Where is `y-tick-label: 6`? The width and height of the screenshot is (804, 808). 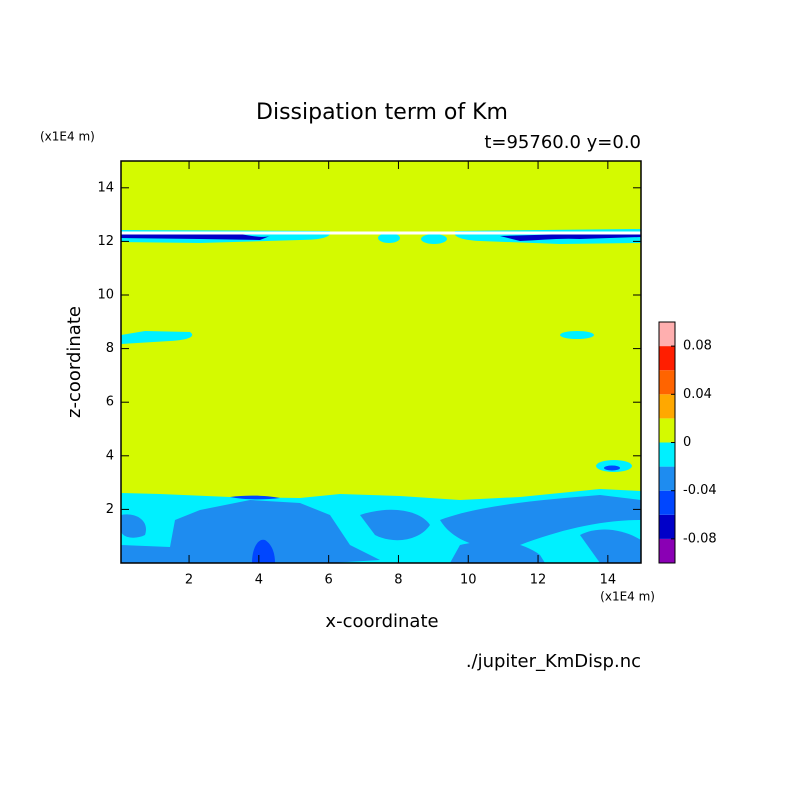 y-tick-label: 6 is located at coordinates (110, 402).